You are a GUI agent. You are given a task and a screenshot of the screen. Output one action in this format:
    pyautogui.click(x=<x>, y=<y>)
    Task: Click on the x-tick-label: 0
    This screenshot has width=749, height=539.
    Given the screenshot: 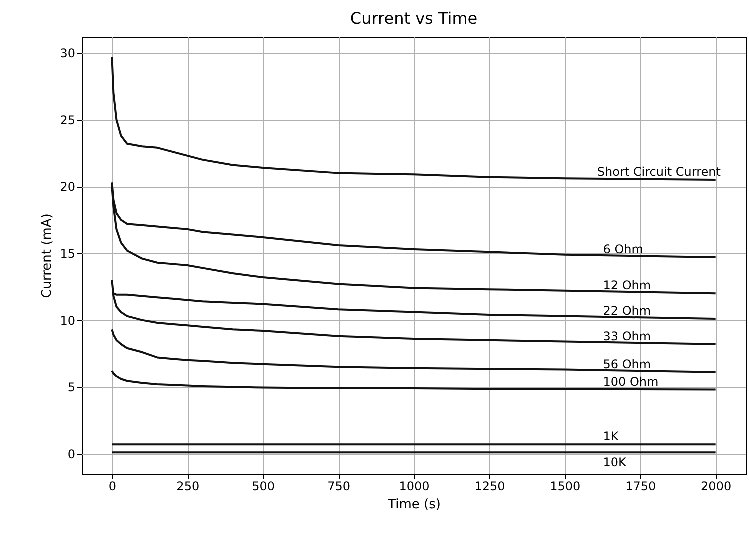 What is the action you would take?
    pyautogui.click(x=112, y=487)
    